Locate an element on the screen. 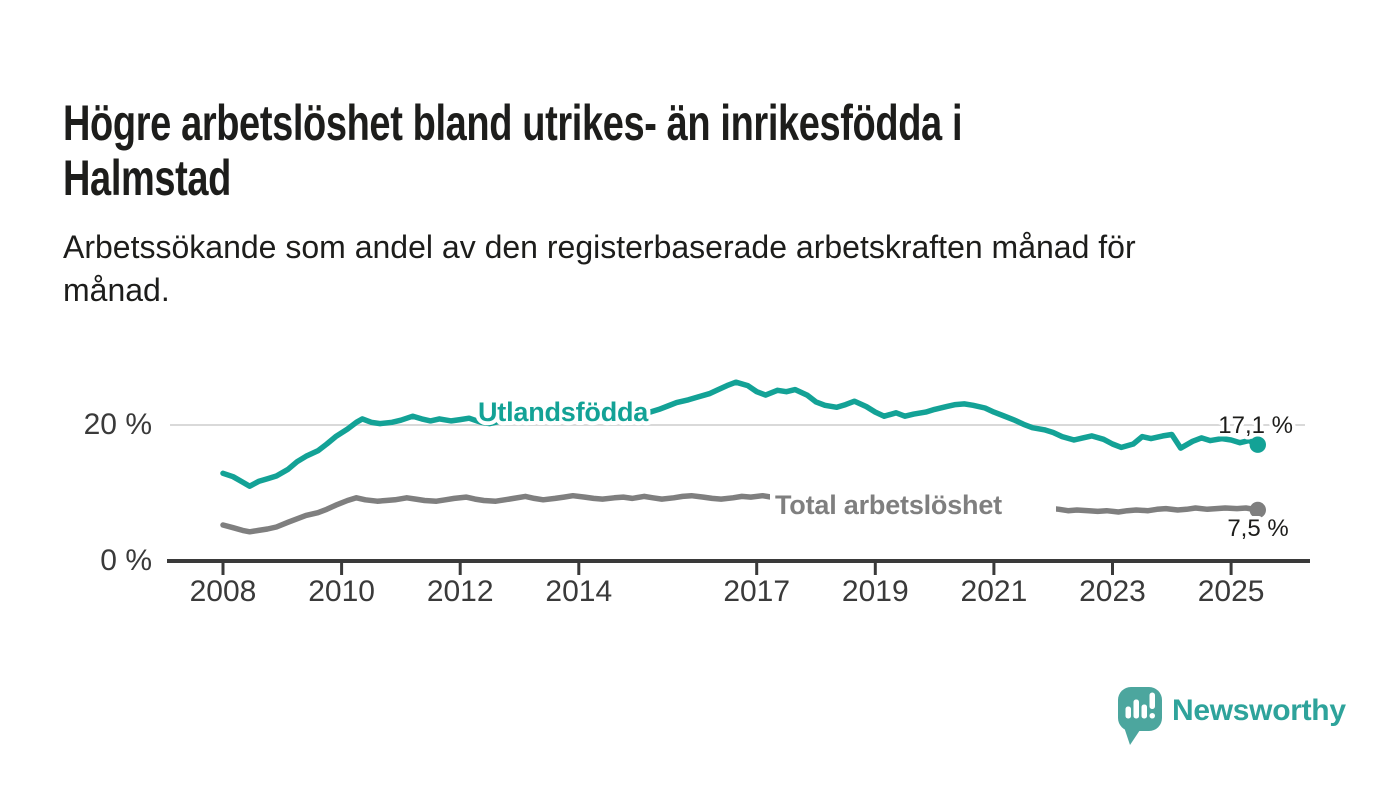 Image resolution: width=1400 pixels, height=794 pixels. y-tick-label-20: 20 % is located at coordinates (118, 424).